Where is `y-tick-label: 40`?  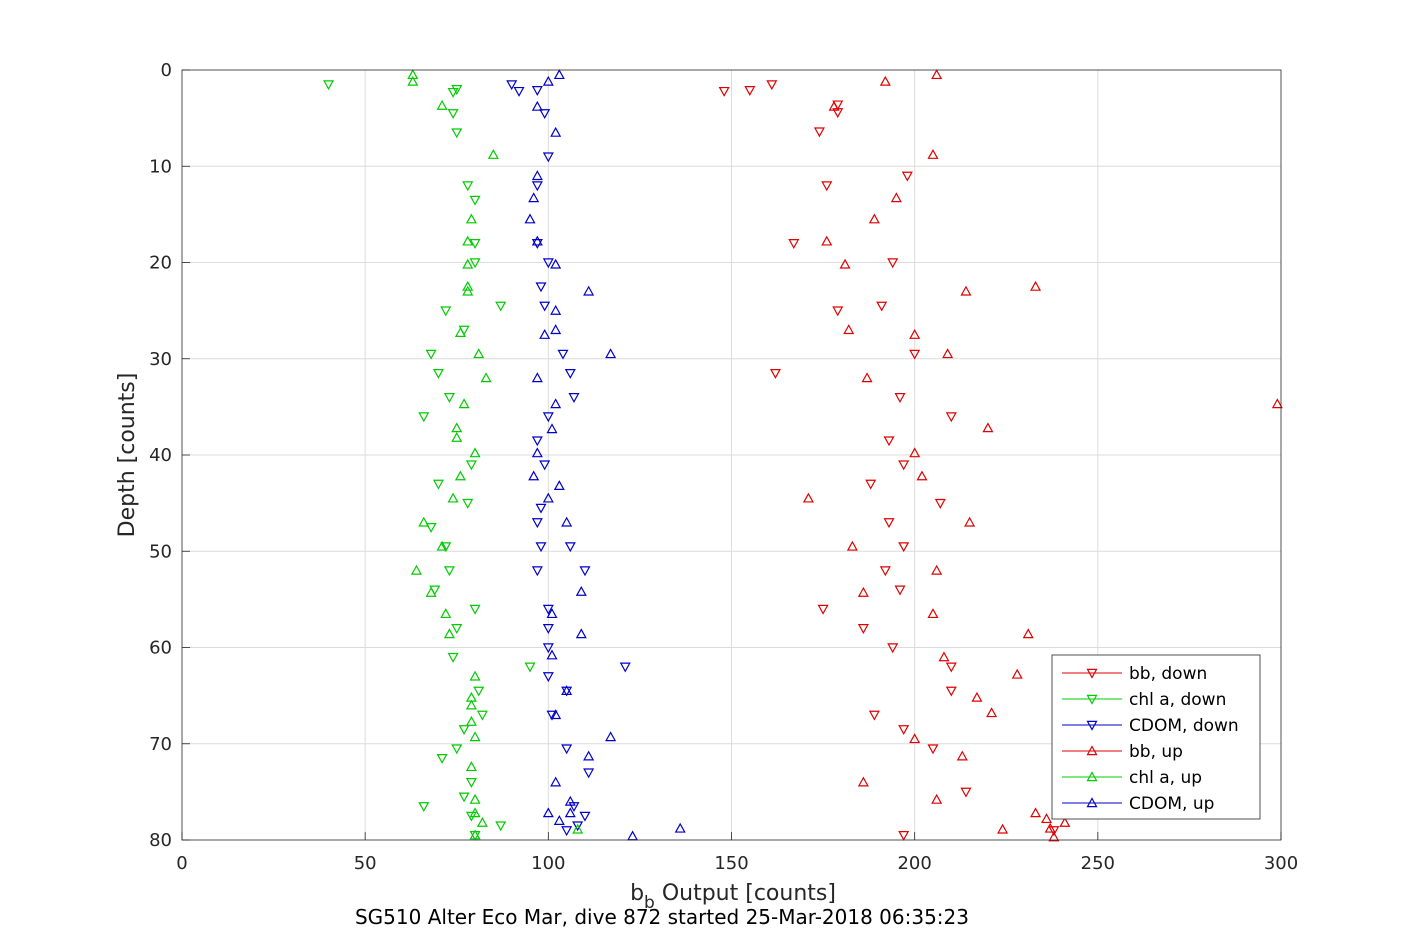
y-tick-label: 40 is located at coordinates (160, 455).